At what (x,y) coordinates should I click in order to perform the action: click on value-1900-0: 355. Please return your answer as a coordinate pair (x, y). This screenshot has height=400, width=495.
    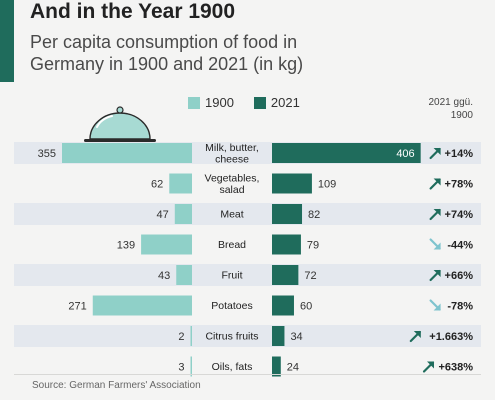
    Looking at the image, I should click on (47, 154).